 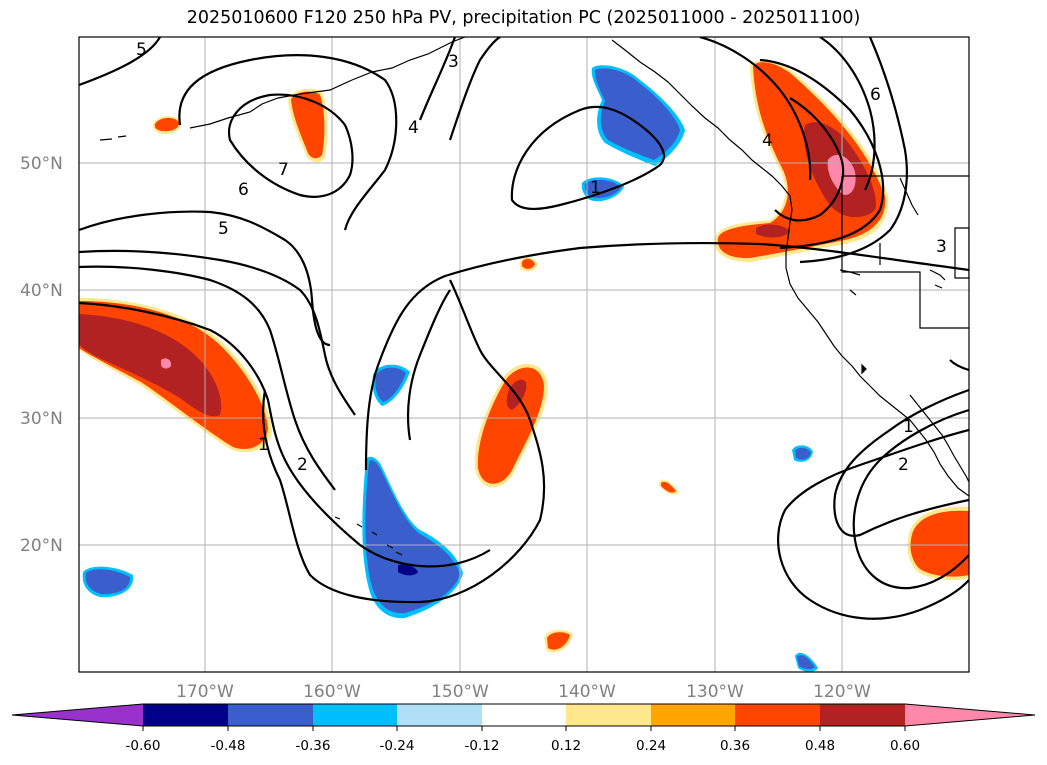 What do you see at coordinates (566, 746) in the screenshot?
I see `colorbar-tick-label: 0.12` at bounding box center [566, 746].